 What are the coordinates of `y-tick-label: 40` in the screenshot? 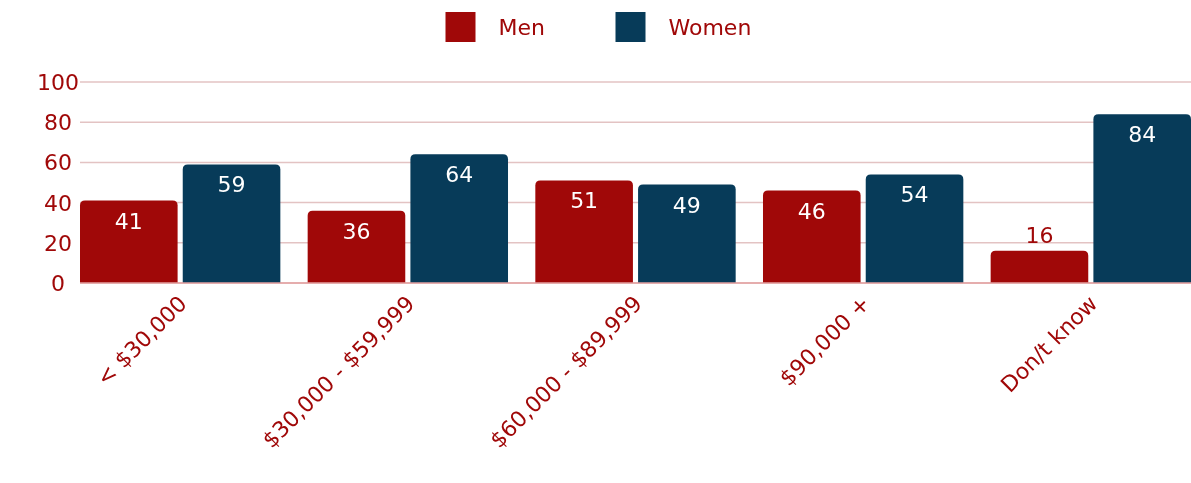 It's located at (58, 203).